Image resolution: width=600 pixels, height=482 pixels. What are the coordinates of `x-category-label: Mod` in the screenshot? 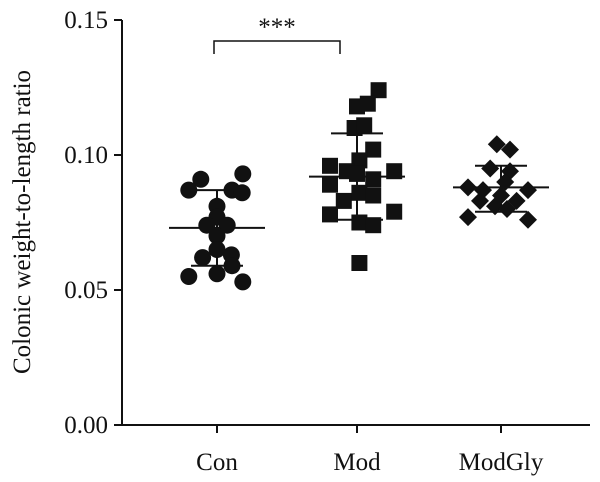 It's located at (357, 462).